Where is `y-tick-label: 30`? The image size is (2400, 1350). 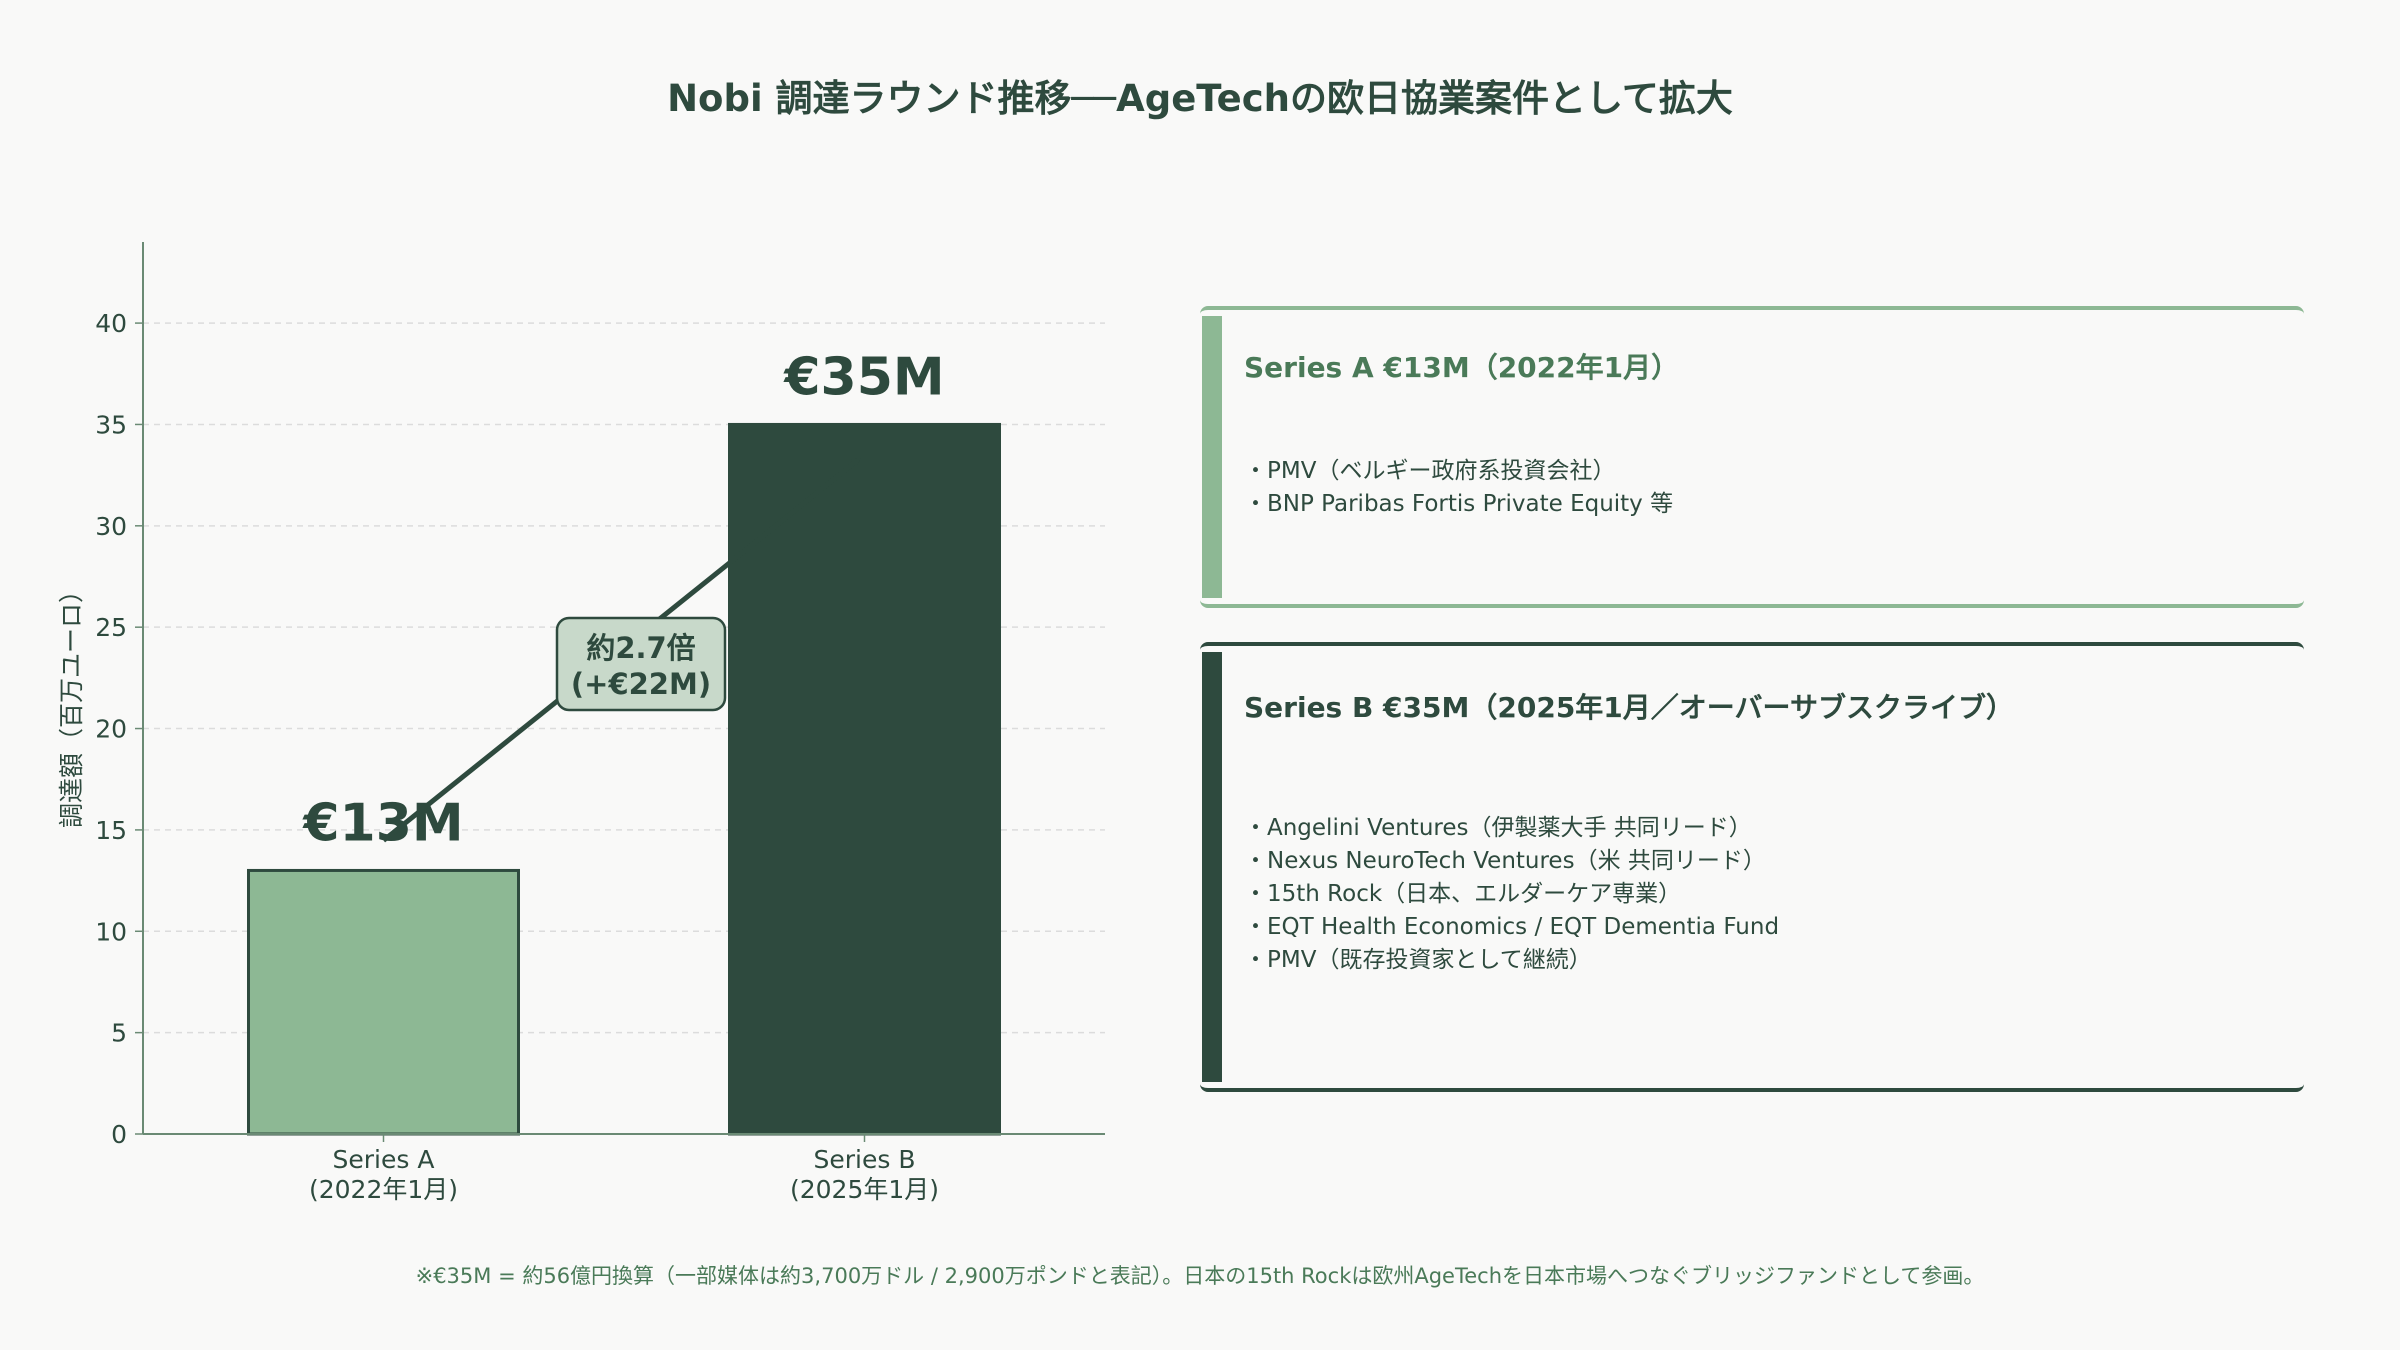 y-tick-label: 30 is located at coordinates (111, 526).